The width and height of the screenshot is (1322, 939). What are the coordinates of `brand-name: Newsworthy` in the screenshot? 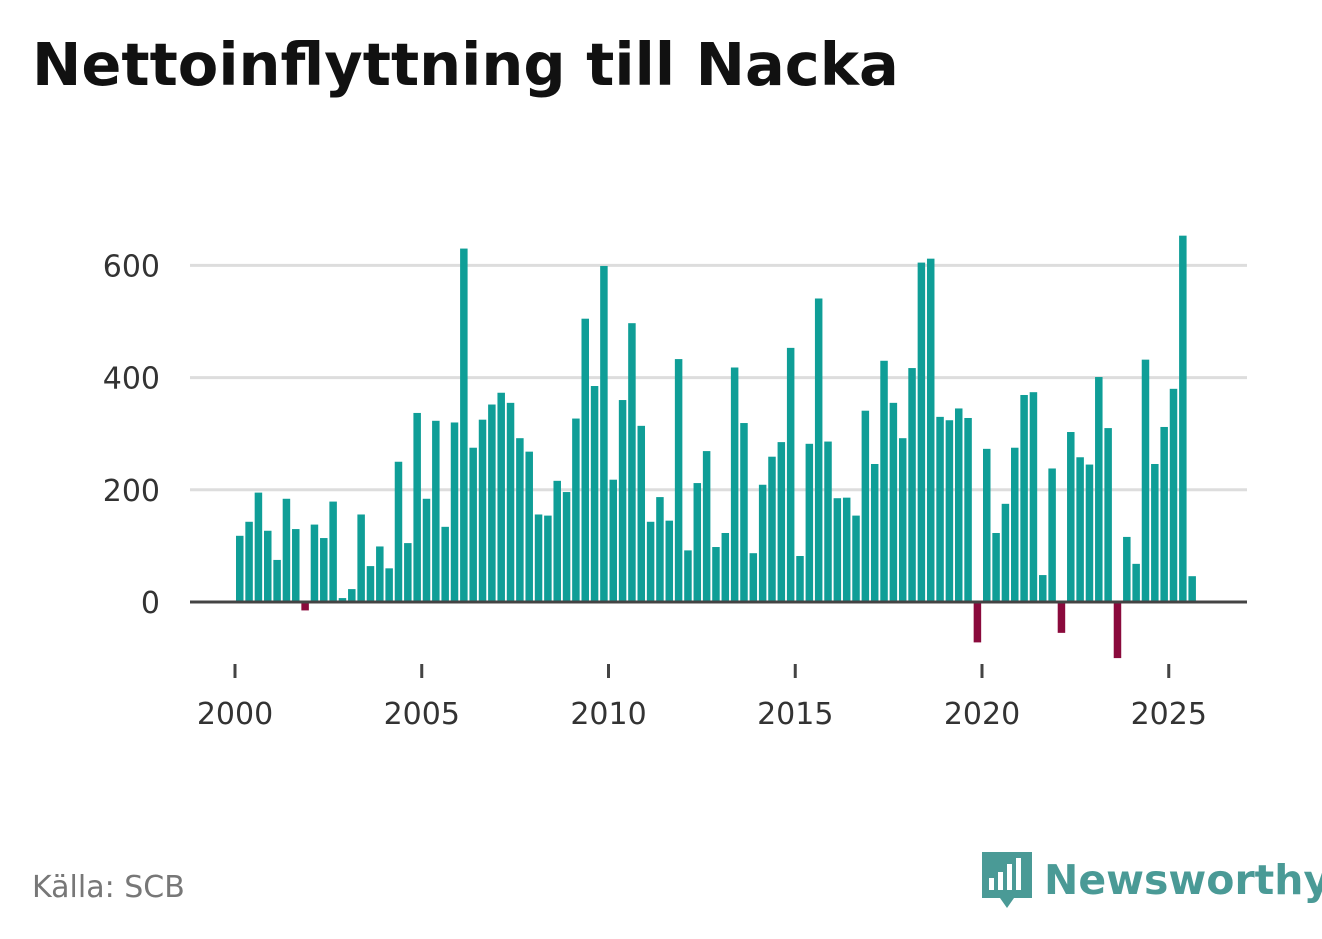 It's located at (1183, 880).